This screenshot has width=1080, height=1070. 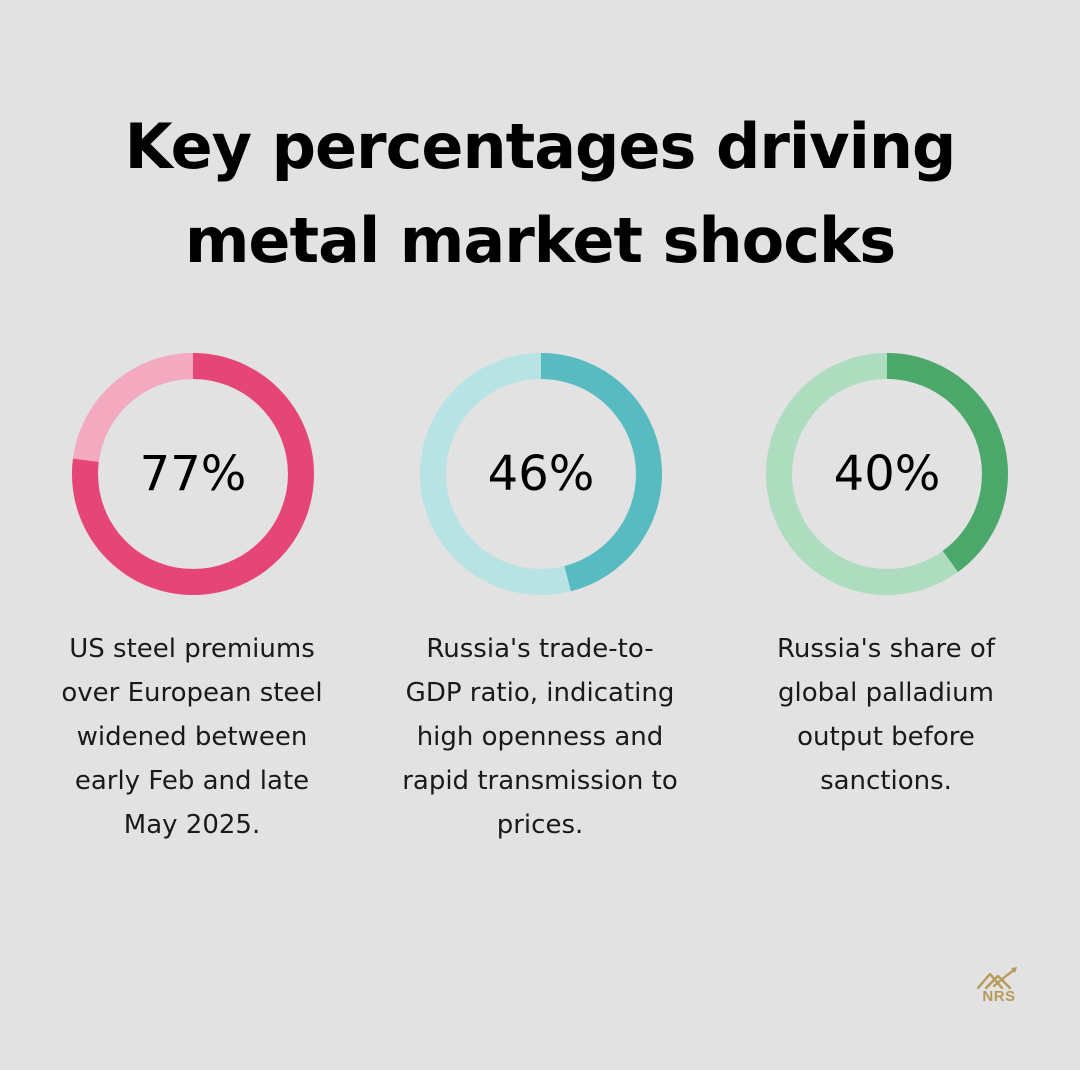 What do you see at coordinates (540, 240) in the screenshot?
I see `title-line-2: metal market shocks` at bounding box center [540, 240].